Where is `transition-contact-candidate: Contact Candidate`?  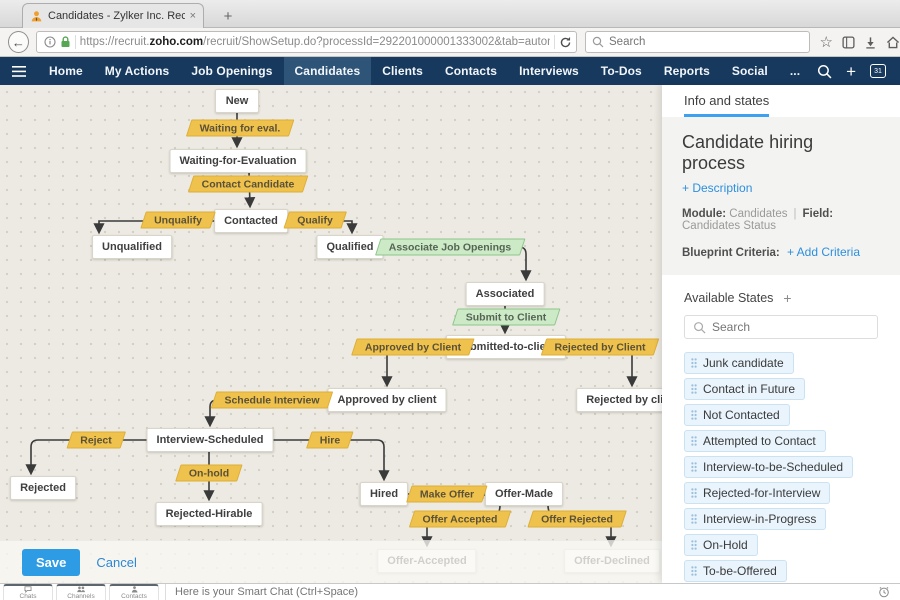
transition-contact-candidate: Contact Candidate is located at coordinates (248, 184).